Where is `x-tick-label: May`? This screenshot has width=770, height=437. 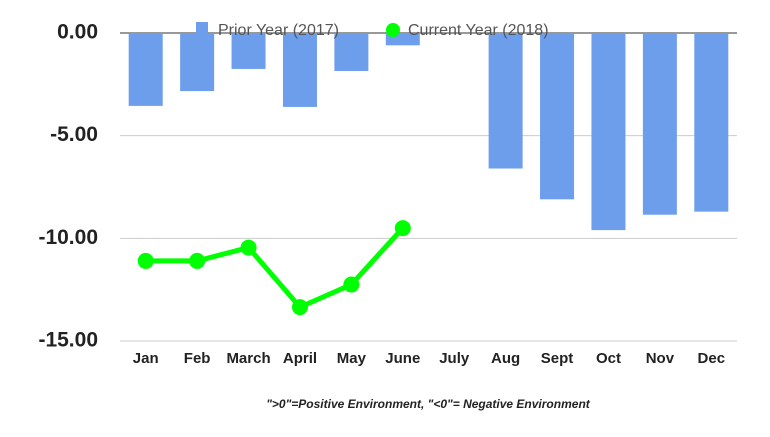
x-tick-label: May is located at coordinates (352, 358).